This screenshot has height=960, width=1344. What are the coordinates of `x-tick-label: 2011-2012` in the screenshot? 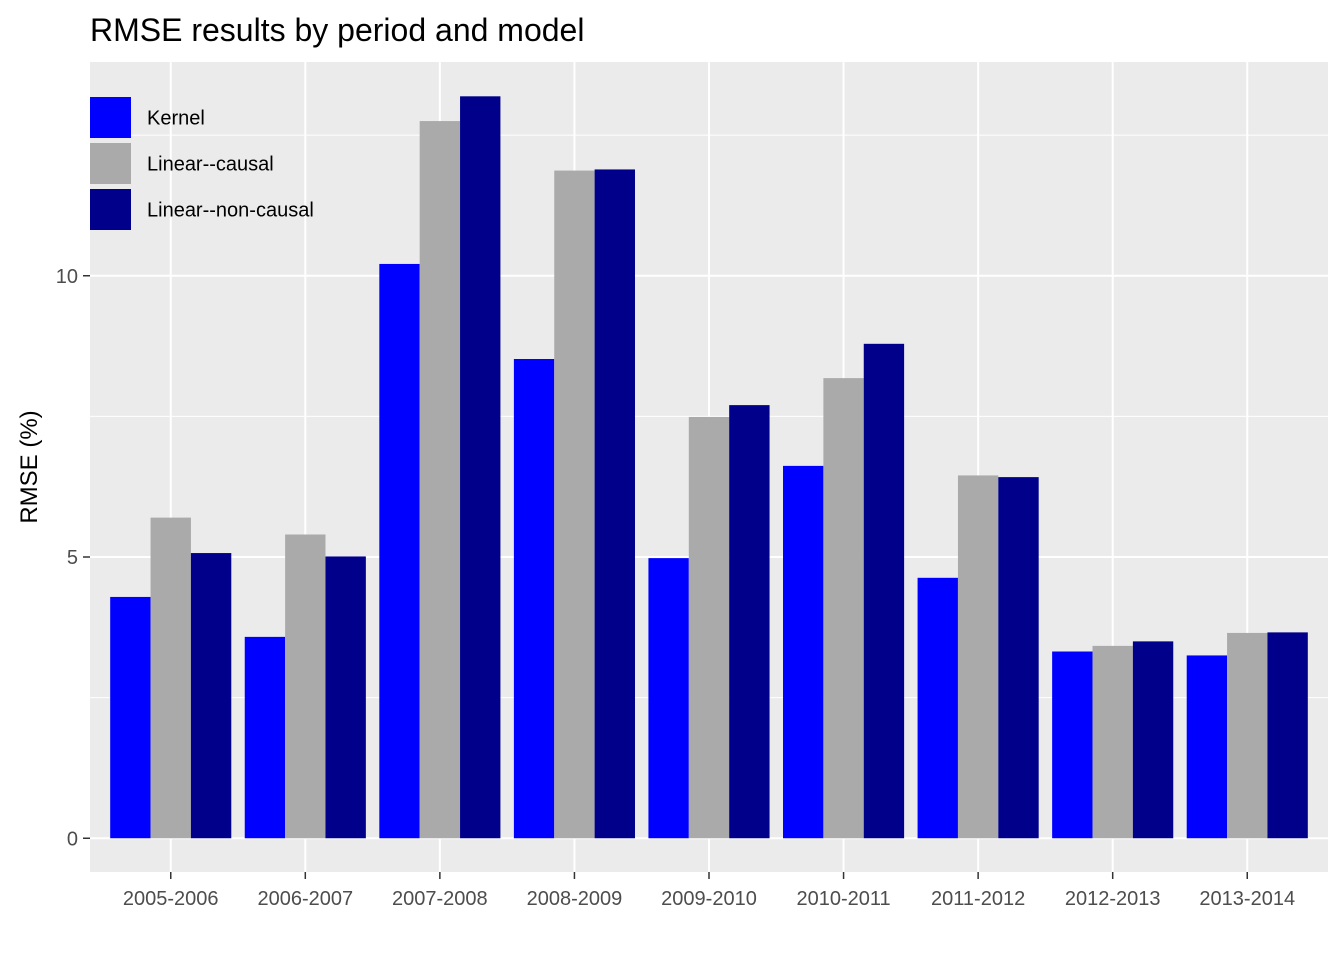 It's located at (978, 899).